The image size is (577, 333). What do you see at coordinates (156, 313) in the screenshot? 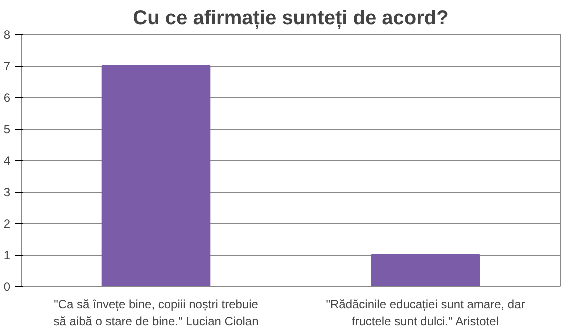
I see `x-tick-label: "Ca să învețe bine, copiii noștri trebuie să aibă o stare de bine." Lucian Ciolan` at bounding box center [156, 313].